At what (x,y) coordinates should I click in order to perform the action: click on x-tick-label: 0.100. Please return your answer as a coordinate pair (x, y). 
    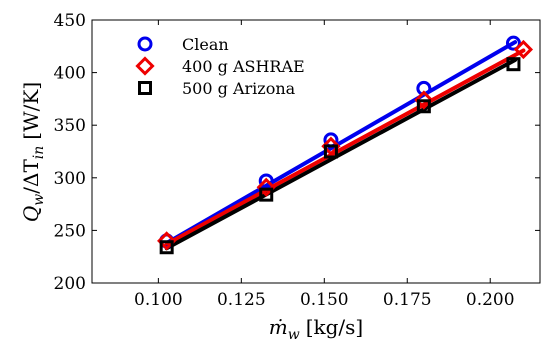
    Looking at the image, I should click on (158, 300).